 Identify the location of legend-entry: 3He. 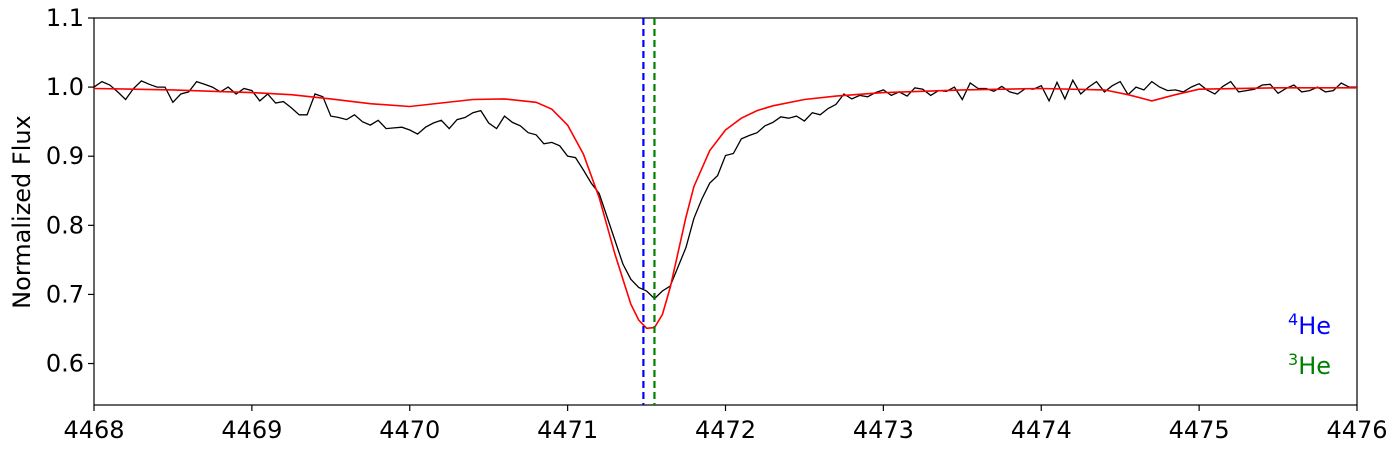
(1309, 365).